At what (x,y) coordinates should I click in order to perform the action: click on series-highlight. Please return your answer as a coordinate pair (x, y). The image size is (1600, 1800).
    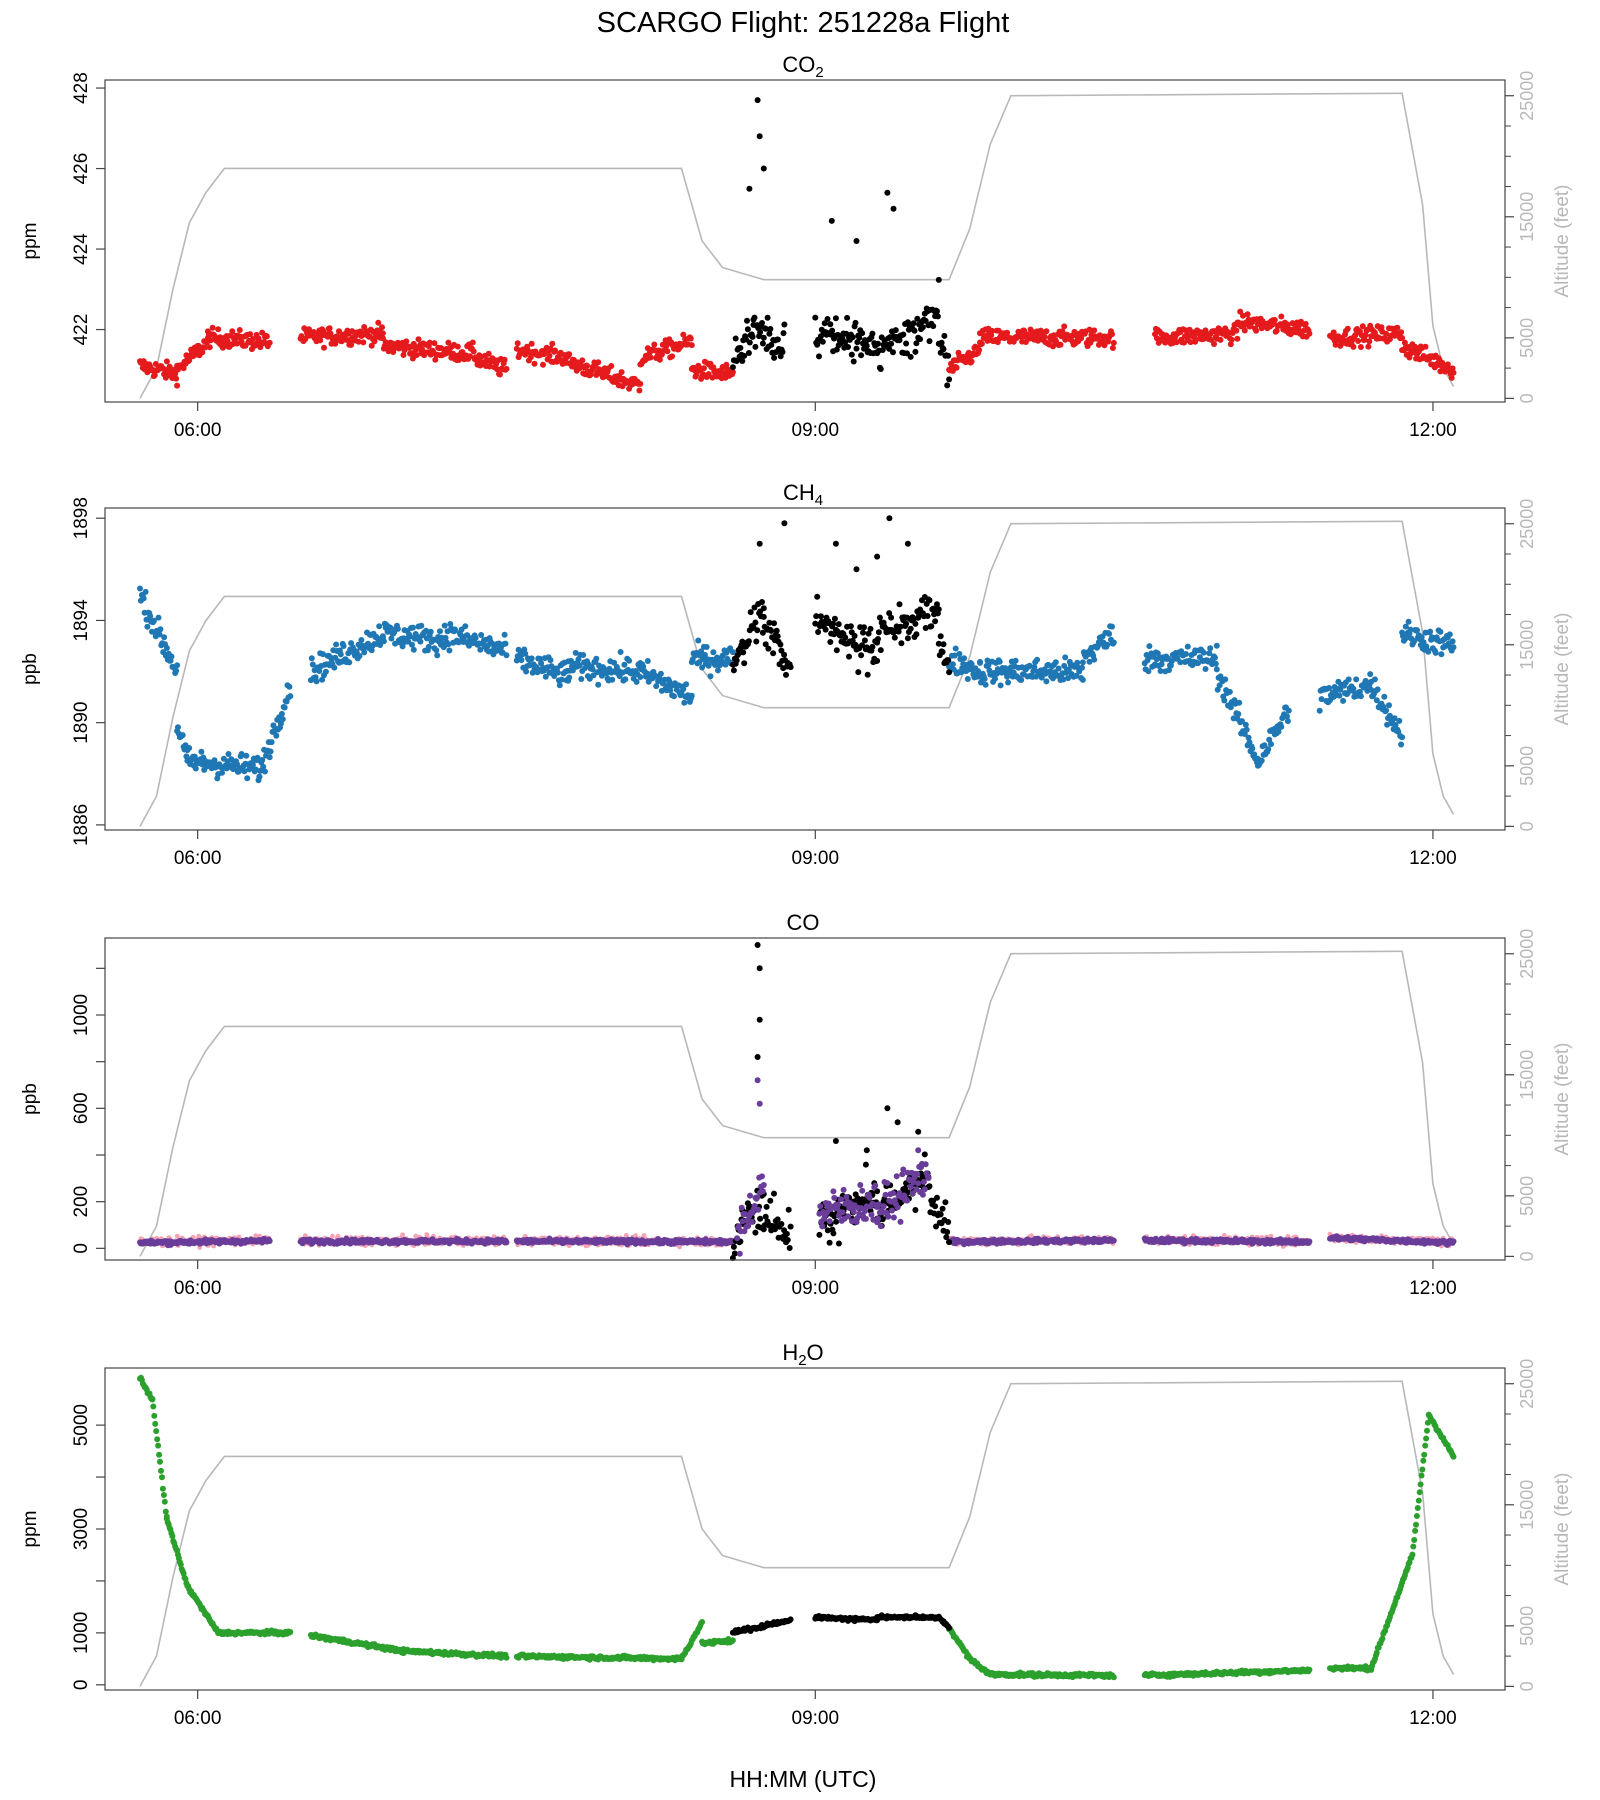
    Looking at the image, I should click on (841, 243).